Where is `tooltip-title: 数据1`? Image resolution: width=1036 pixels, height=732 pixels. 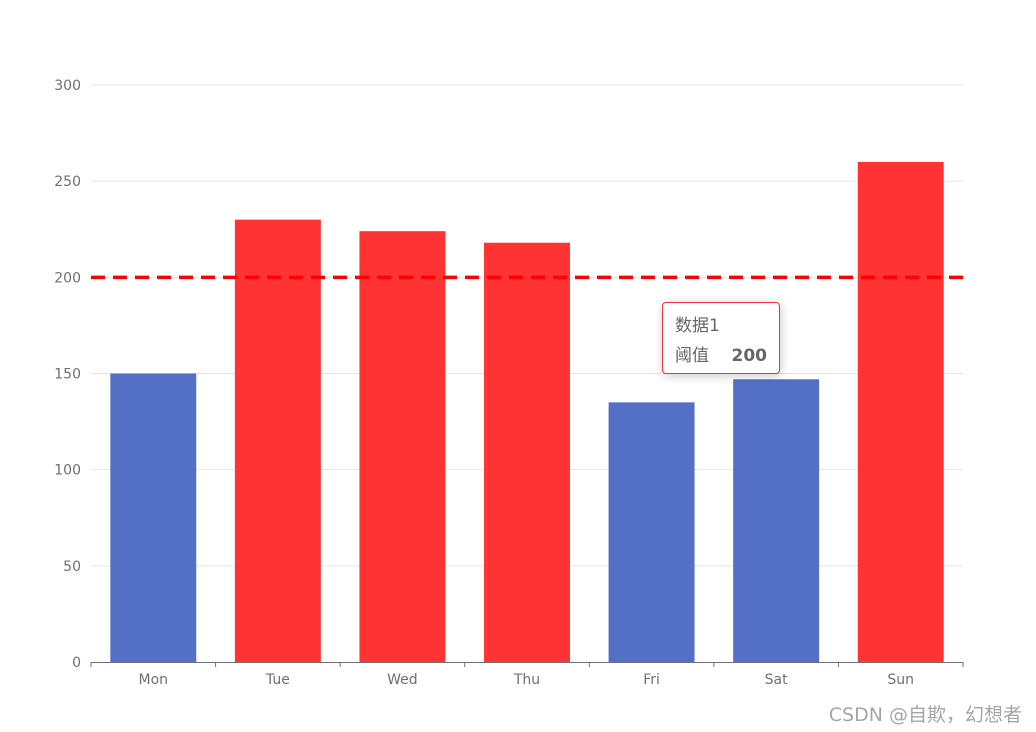 tooltip-title: 数据1 is located at coordinates (697, 326).